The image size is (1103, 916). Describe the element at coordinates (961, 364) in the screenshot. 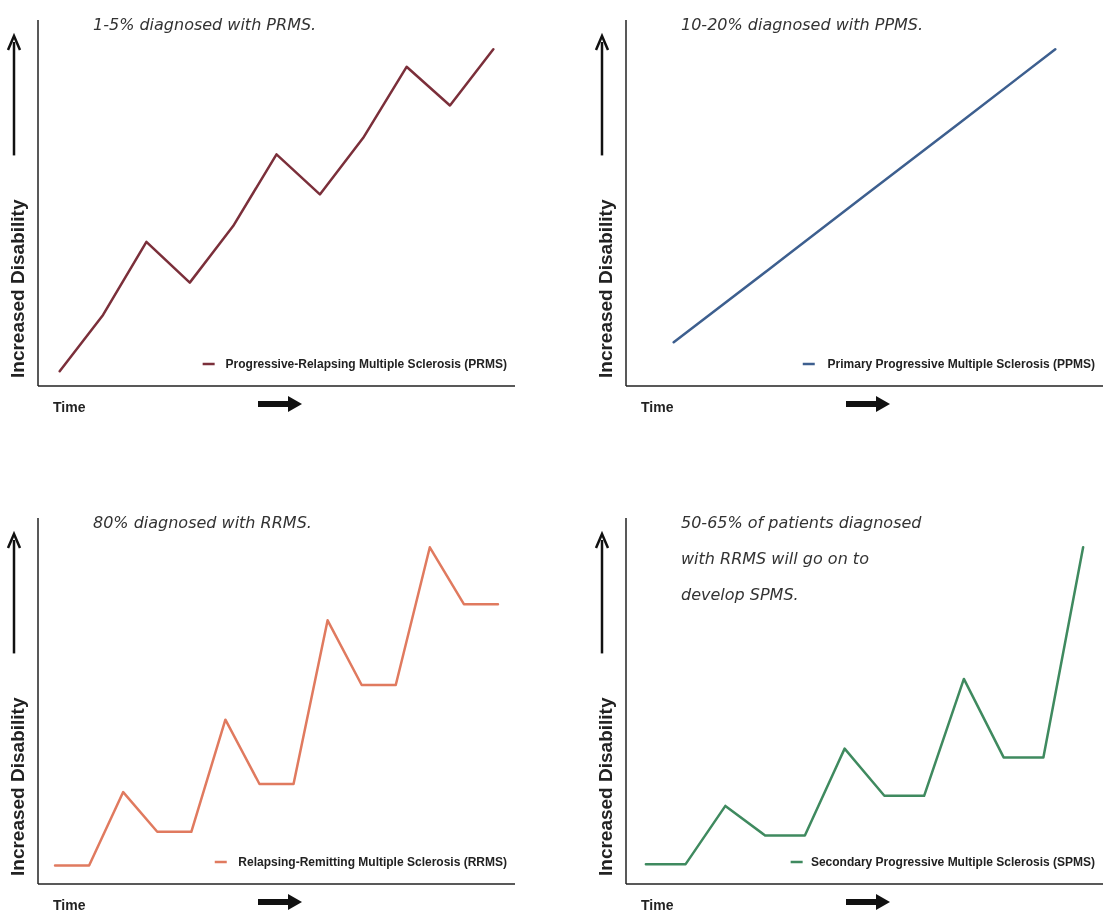

I see `legend-label: Primary Progressive Multiple Sclerosis (PPMS)` at that location.